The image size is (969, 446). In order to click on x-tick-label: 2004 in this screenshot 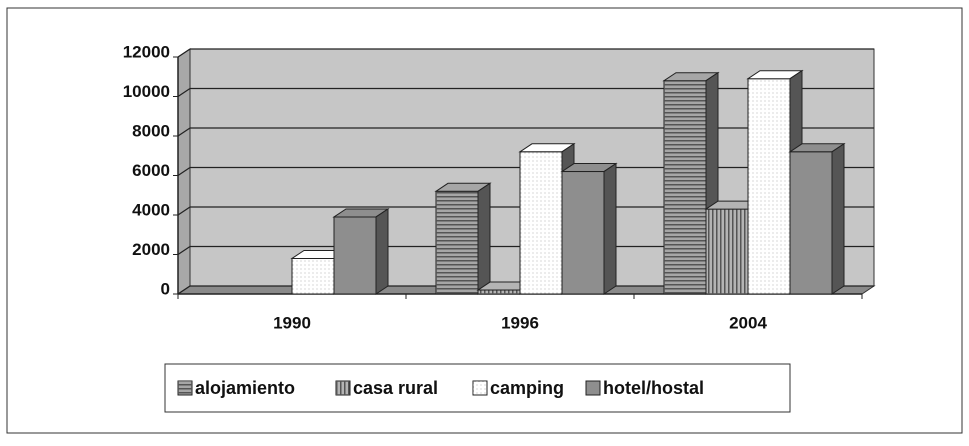, I will do `click(748, 322)`.